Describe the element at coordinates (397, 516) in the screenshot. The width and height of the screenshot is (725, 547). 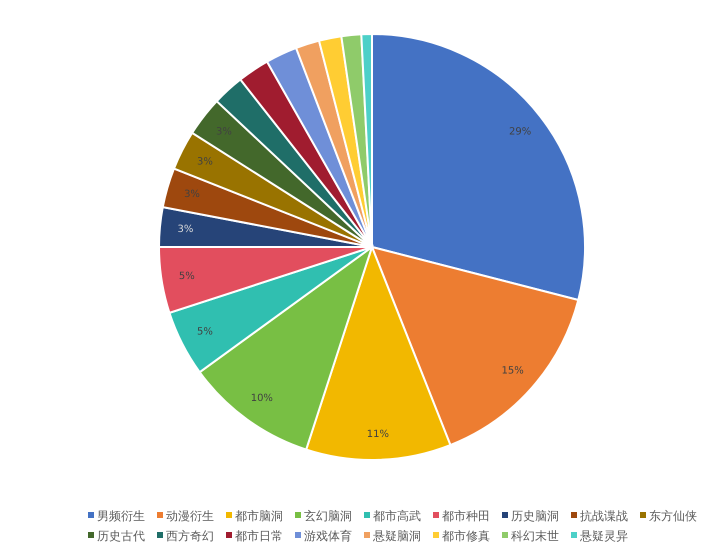
I see `legend-label: 都市高武` at that location.